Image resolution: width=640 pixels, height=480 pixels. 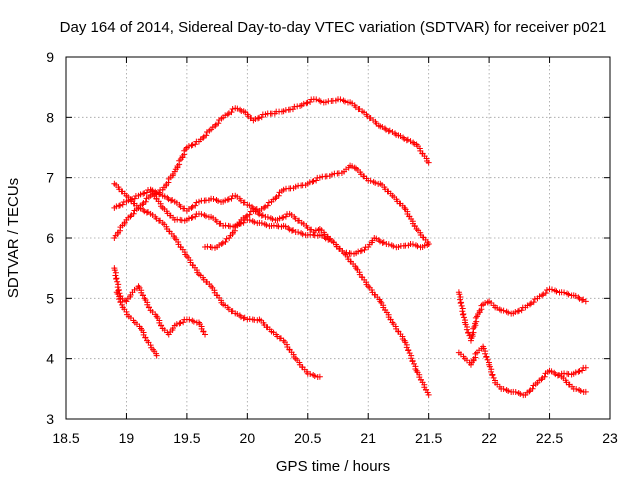 I want to click on x-tick-label: 22, so click(x=489, y=438).